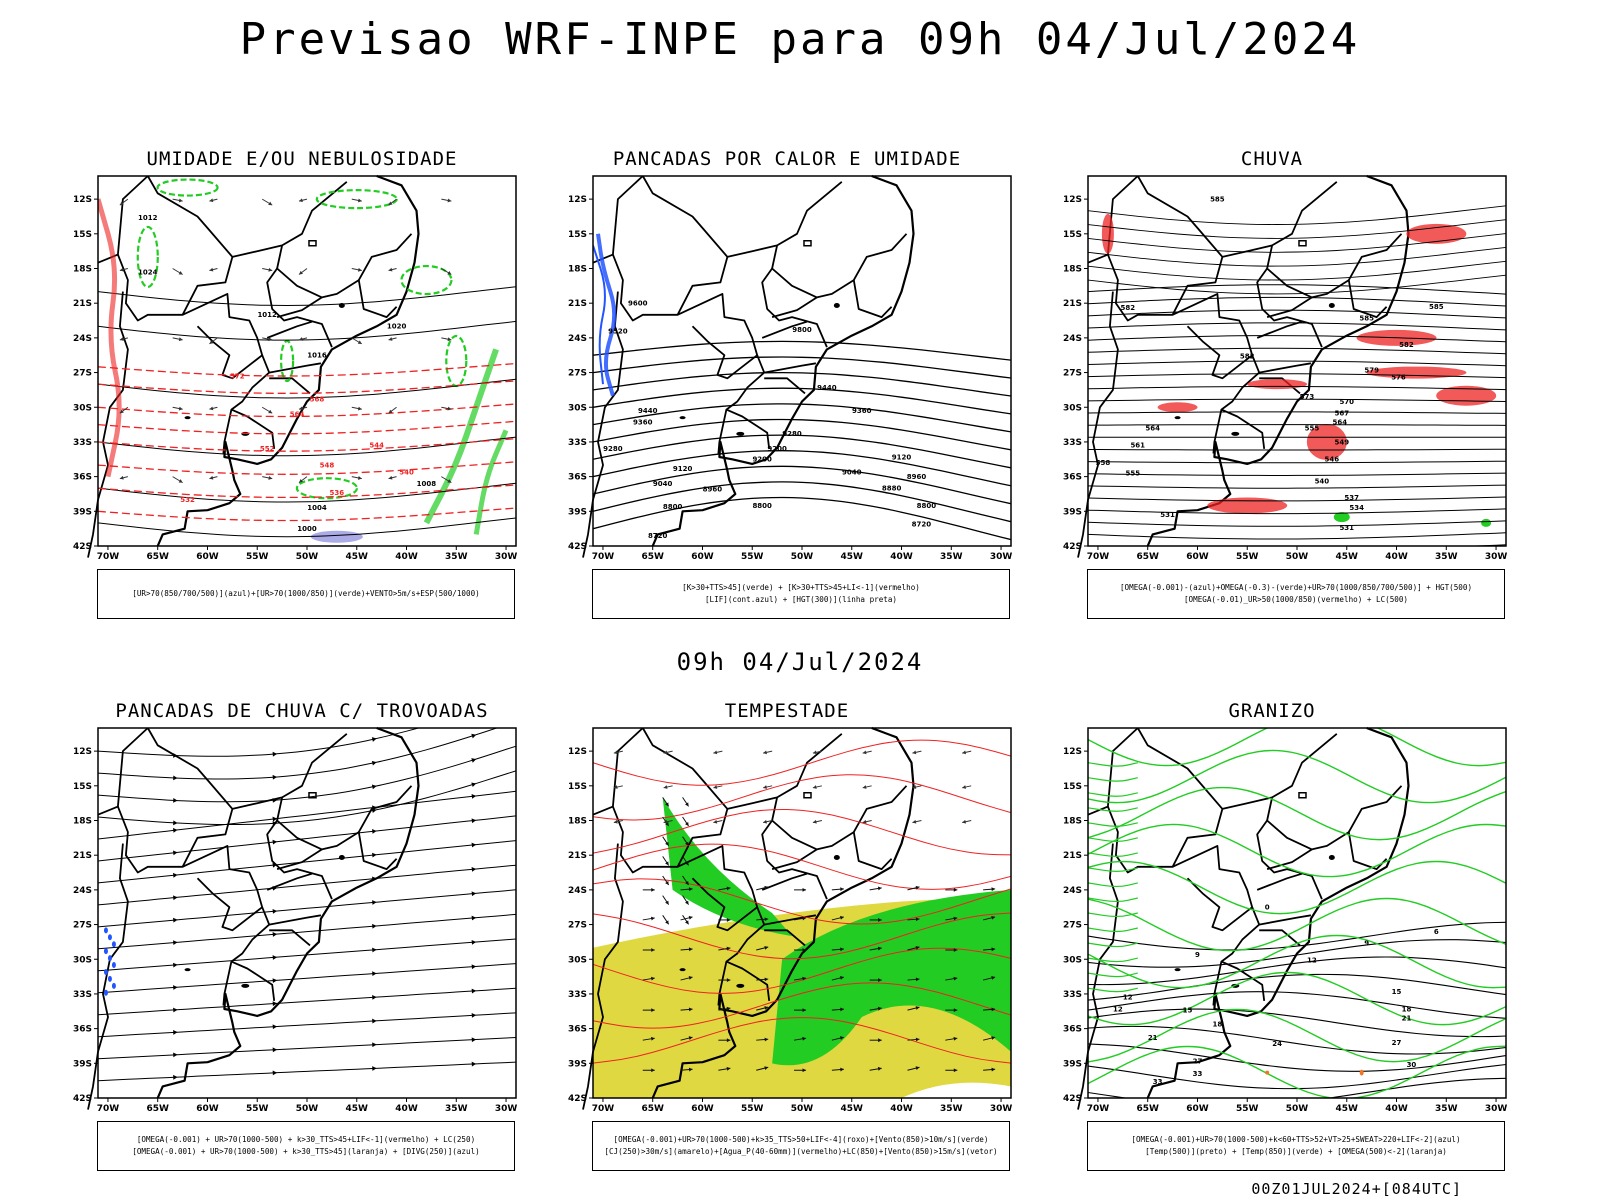  I want to click on lat-tick-label: 42S, so click(577, 1099).